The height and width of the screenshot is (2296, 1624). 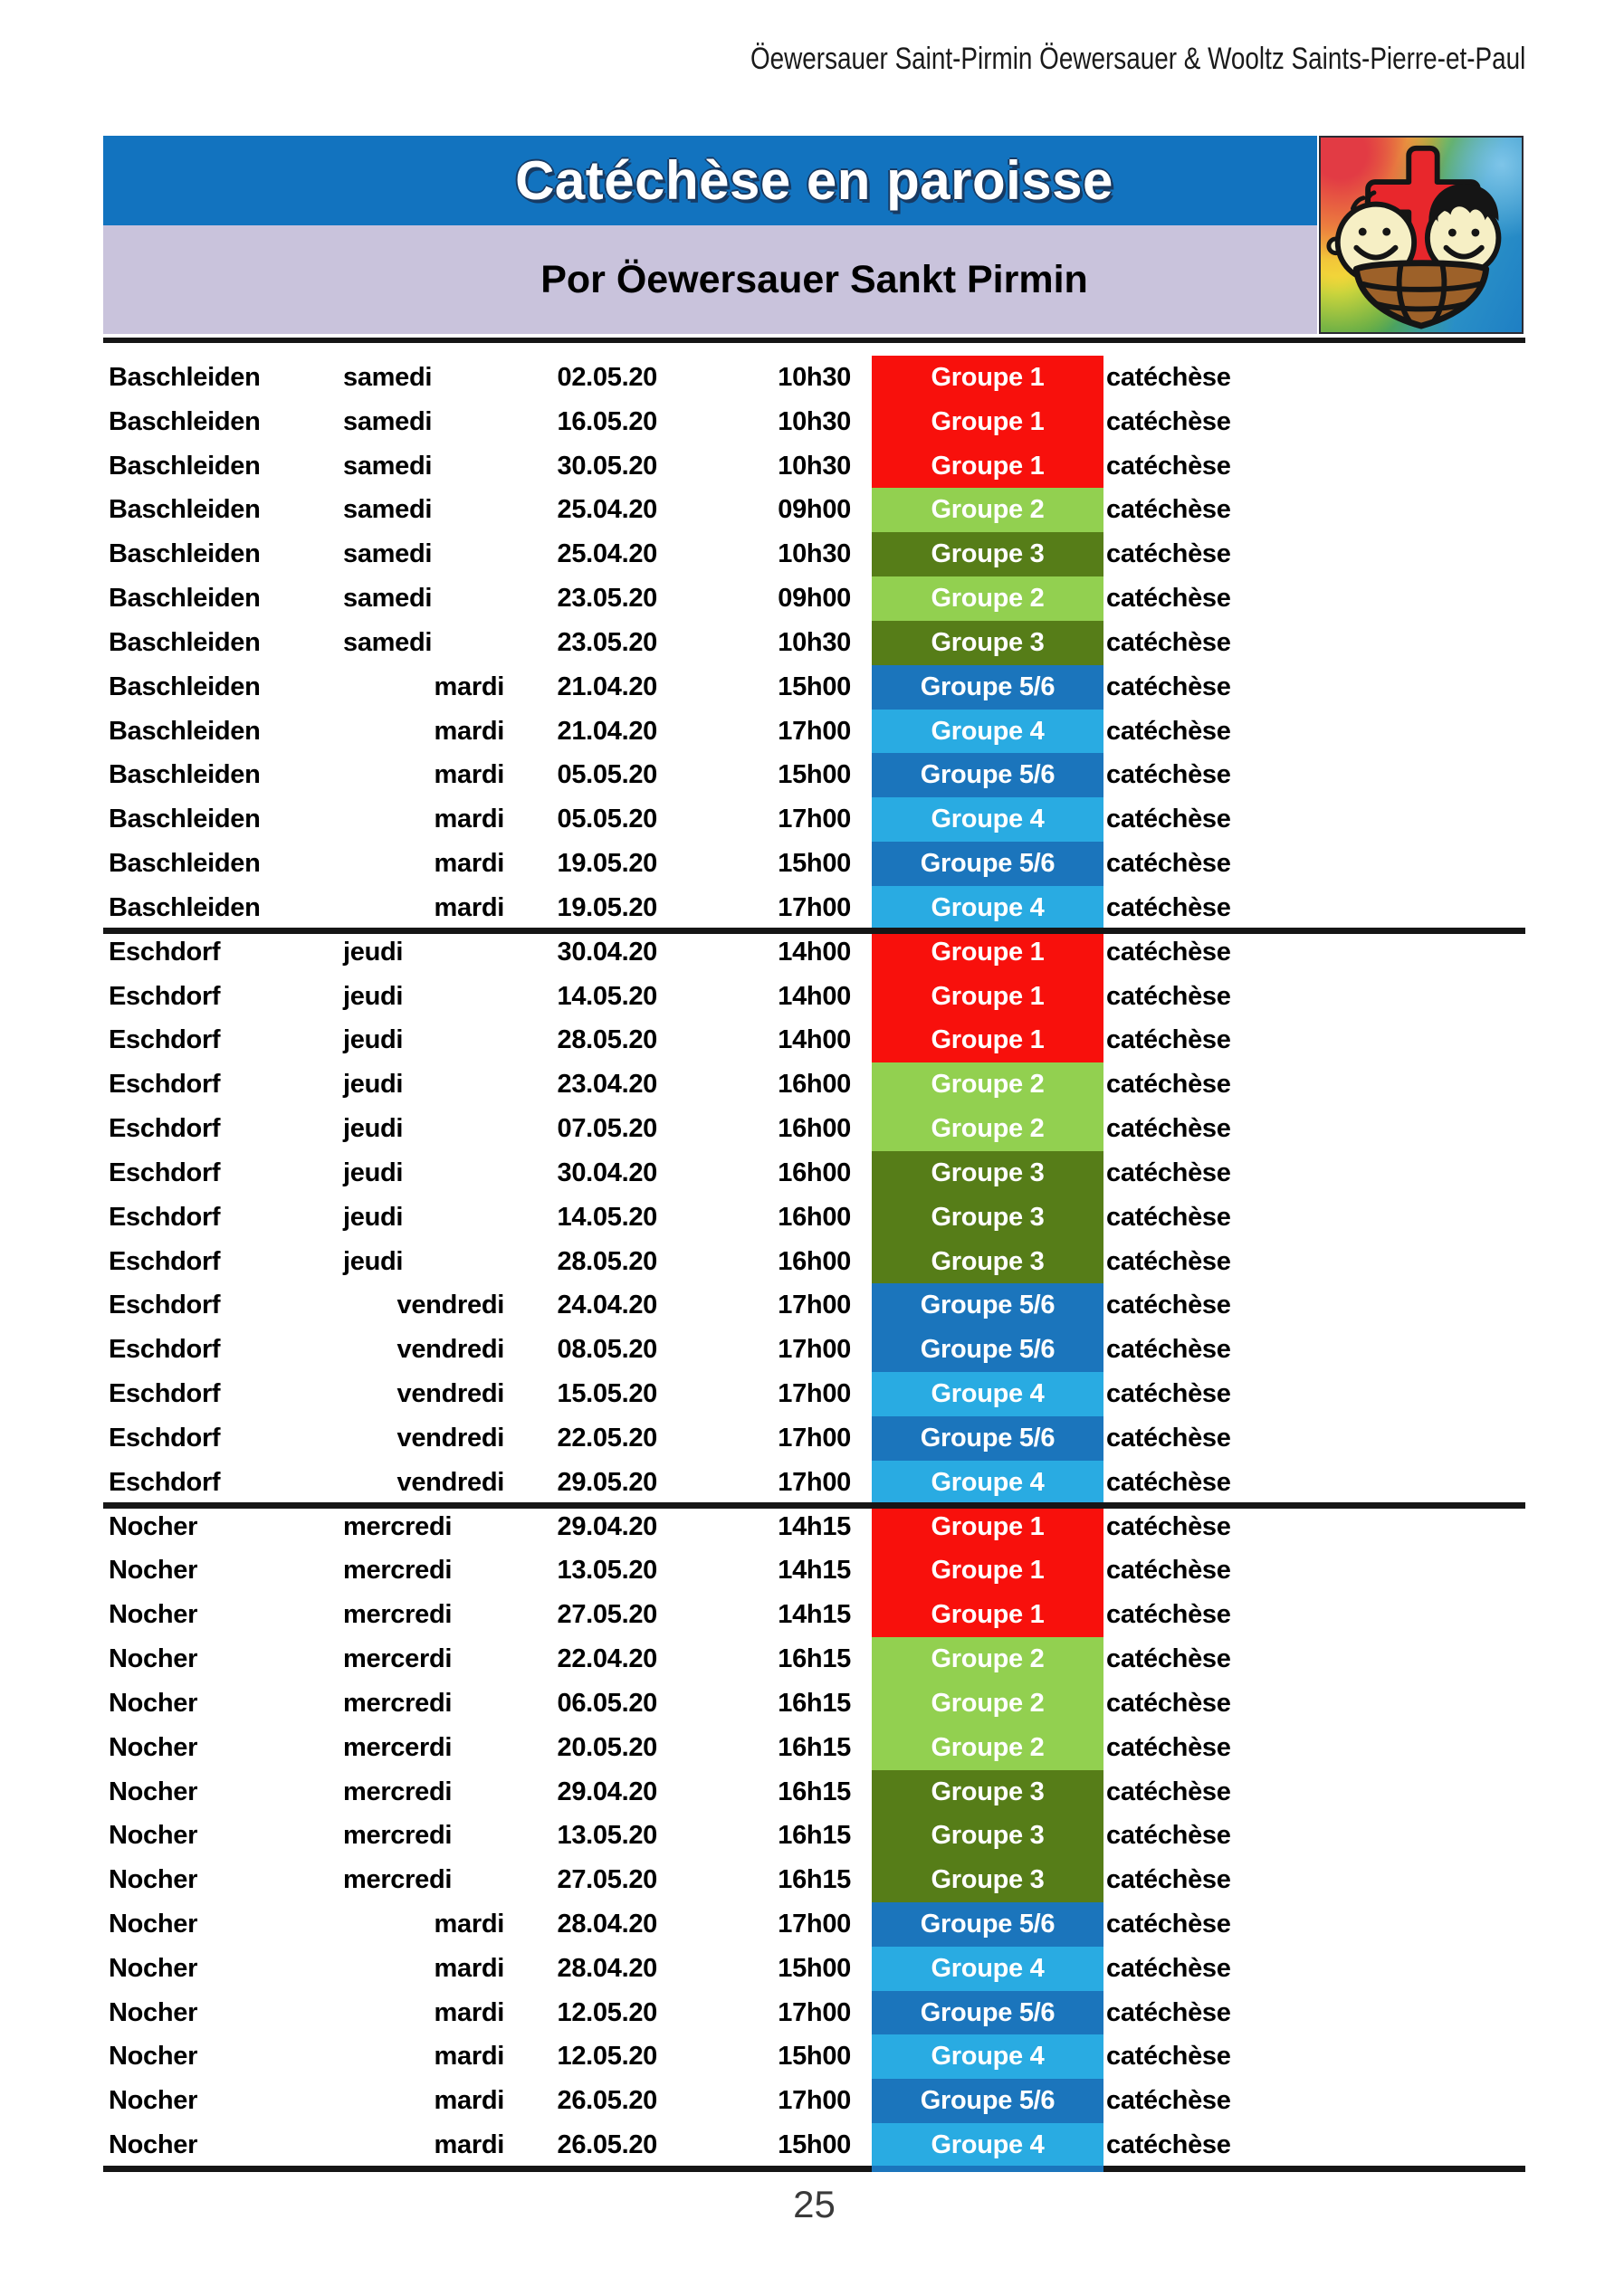 What do you see at coordinates (607, 1703) in the screenshot?
I see `date-cell: 06.05.20` at bounding box center [607, 1703].